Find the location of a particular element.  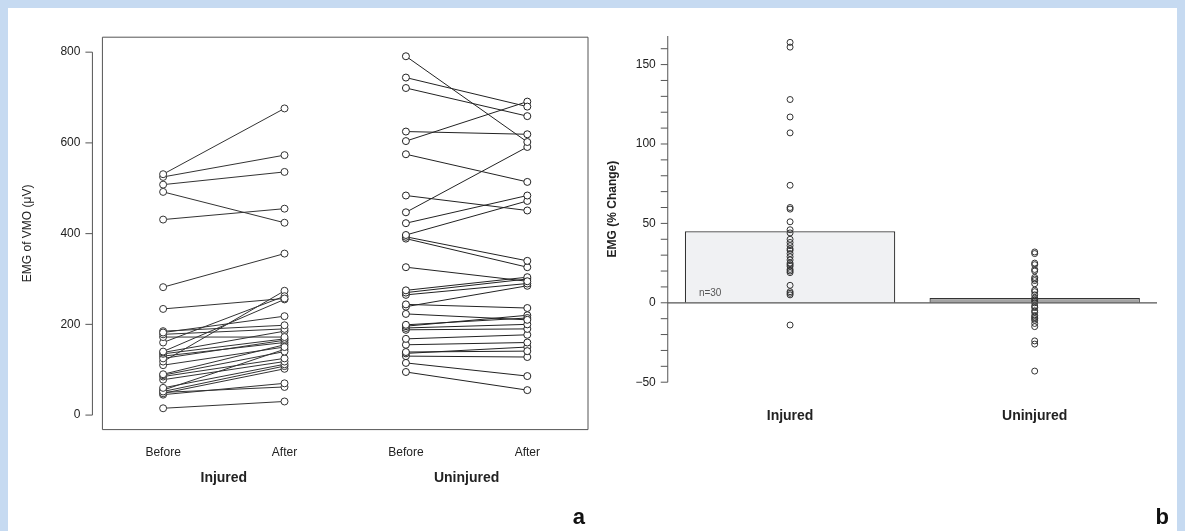

annotation: n=30 is located at coordinates (710, 292).